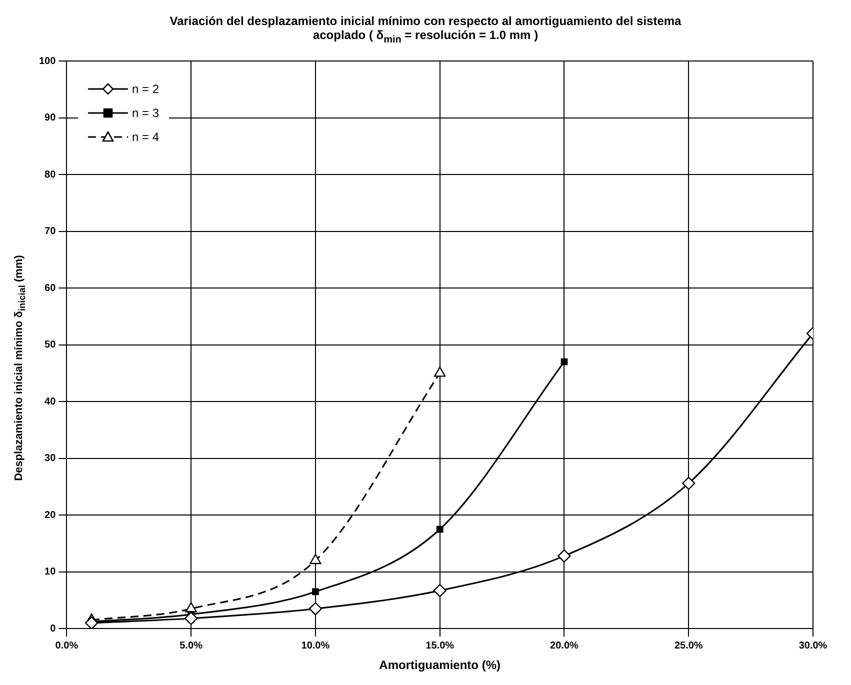 This screenshot has width=851, height=685. I want to click on x-tick-label: 0.0%, so click(66, 646).